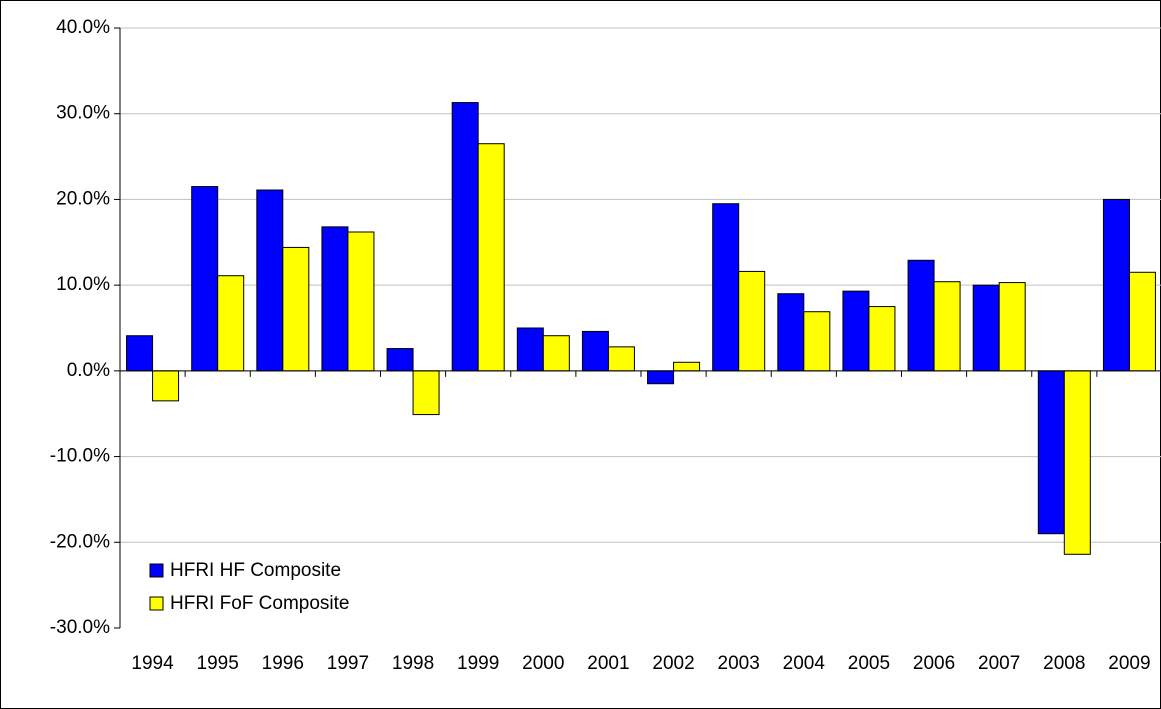 This screenshot has height=709, width=1161. What do you see at coordinates (1129, 663) in the screenshot?
I see `x-tick-label: 2009` at bounding box center [1129, 663].